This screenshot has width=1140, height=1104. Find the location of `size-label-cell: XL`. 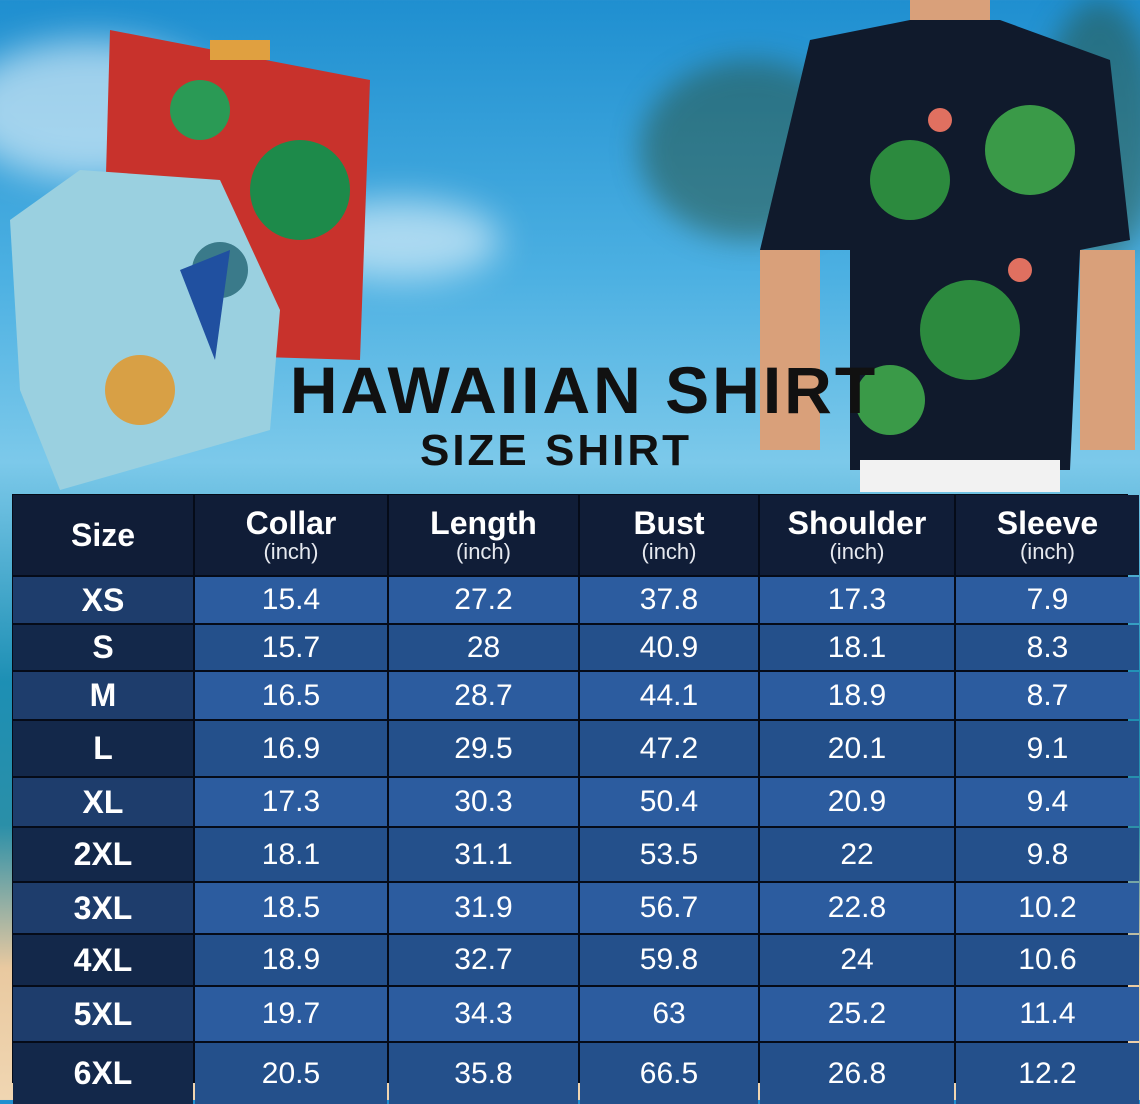

size-label-cell: XL is located at coordinates (103, 802).